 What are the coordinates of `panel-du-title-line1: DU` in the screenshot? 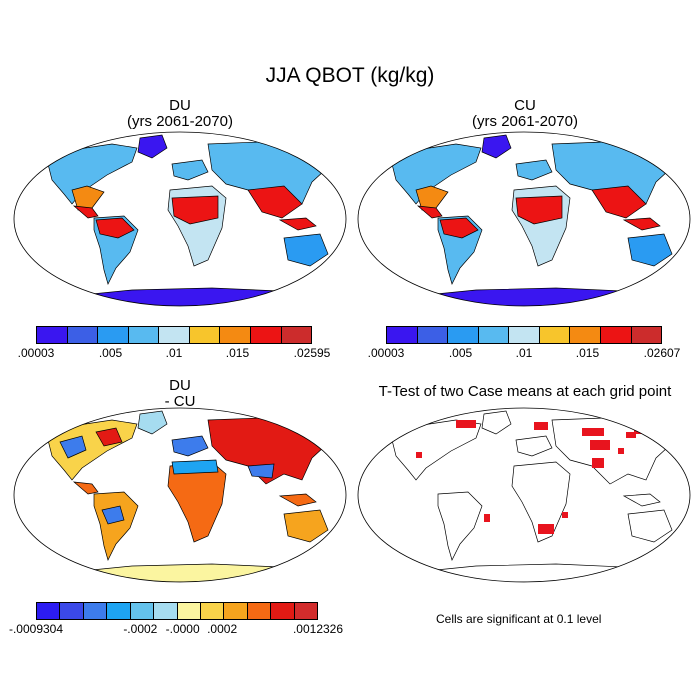 It's located at (180, 105).